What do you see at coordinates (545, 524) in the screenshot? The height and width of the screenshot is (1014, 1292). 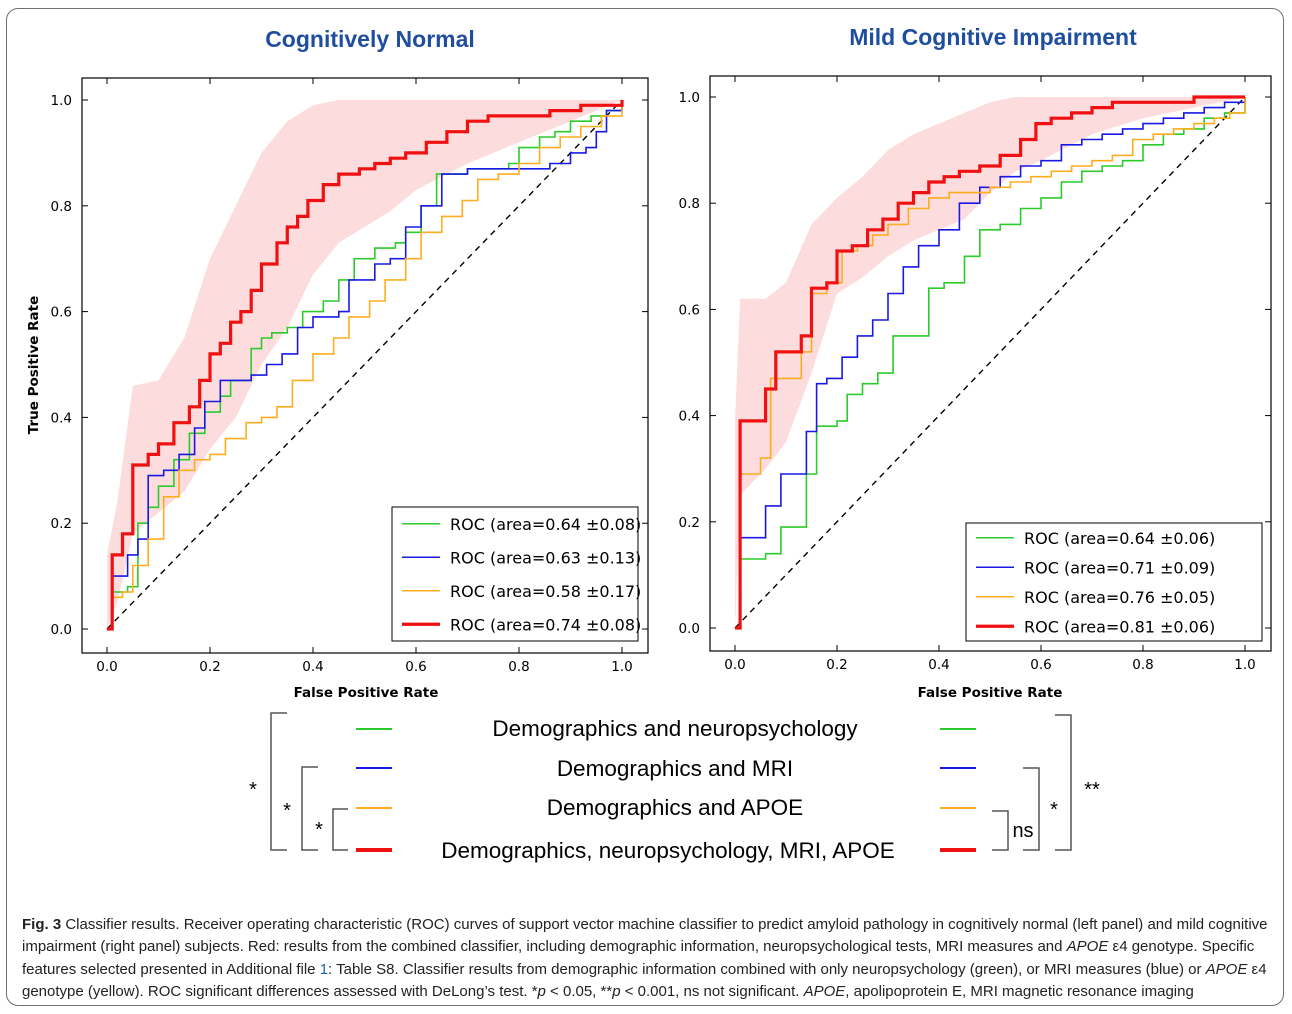 I see `plot-legend-label: ROC (area=0.64 ±0.08)` at bounding box center [545, 524].